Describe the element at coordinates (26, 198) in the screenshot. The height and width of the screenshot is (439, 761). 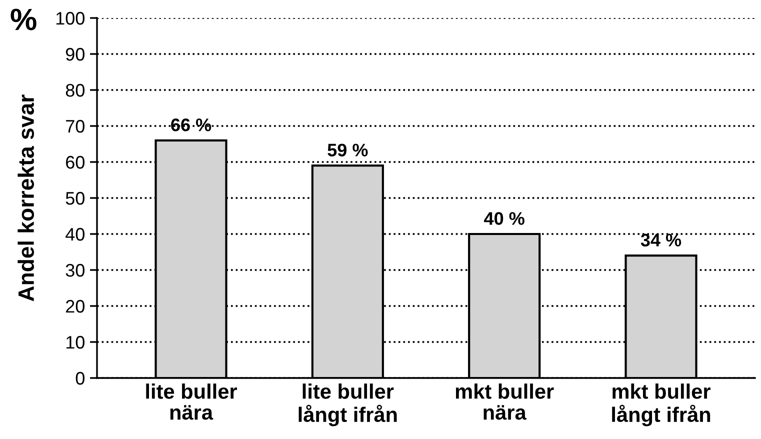
I see `y-axis-title: Andel korrekta svar` at that location.